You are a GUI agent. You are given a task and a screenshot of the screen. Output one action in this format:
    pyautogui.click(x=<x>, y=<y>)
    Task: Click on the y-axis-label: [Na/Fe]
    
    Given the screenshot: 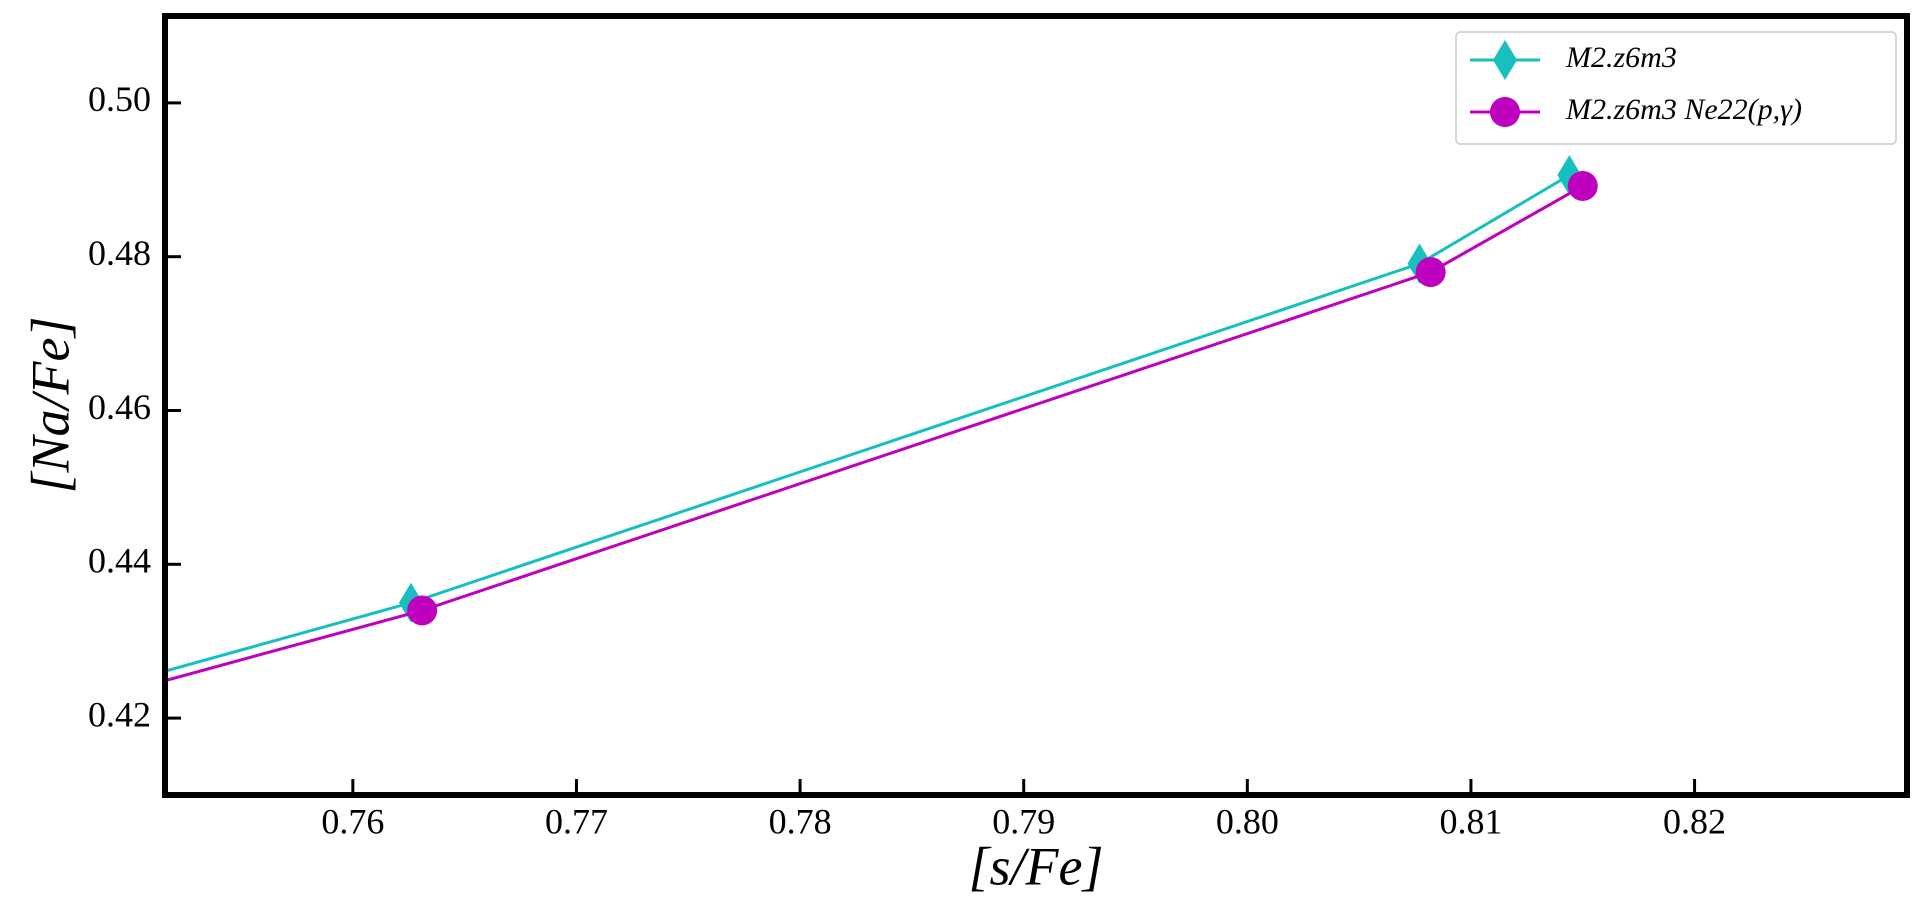 What is the action you would take?
    pyautogui.click(x=50, y=404)
    